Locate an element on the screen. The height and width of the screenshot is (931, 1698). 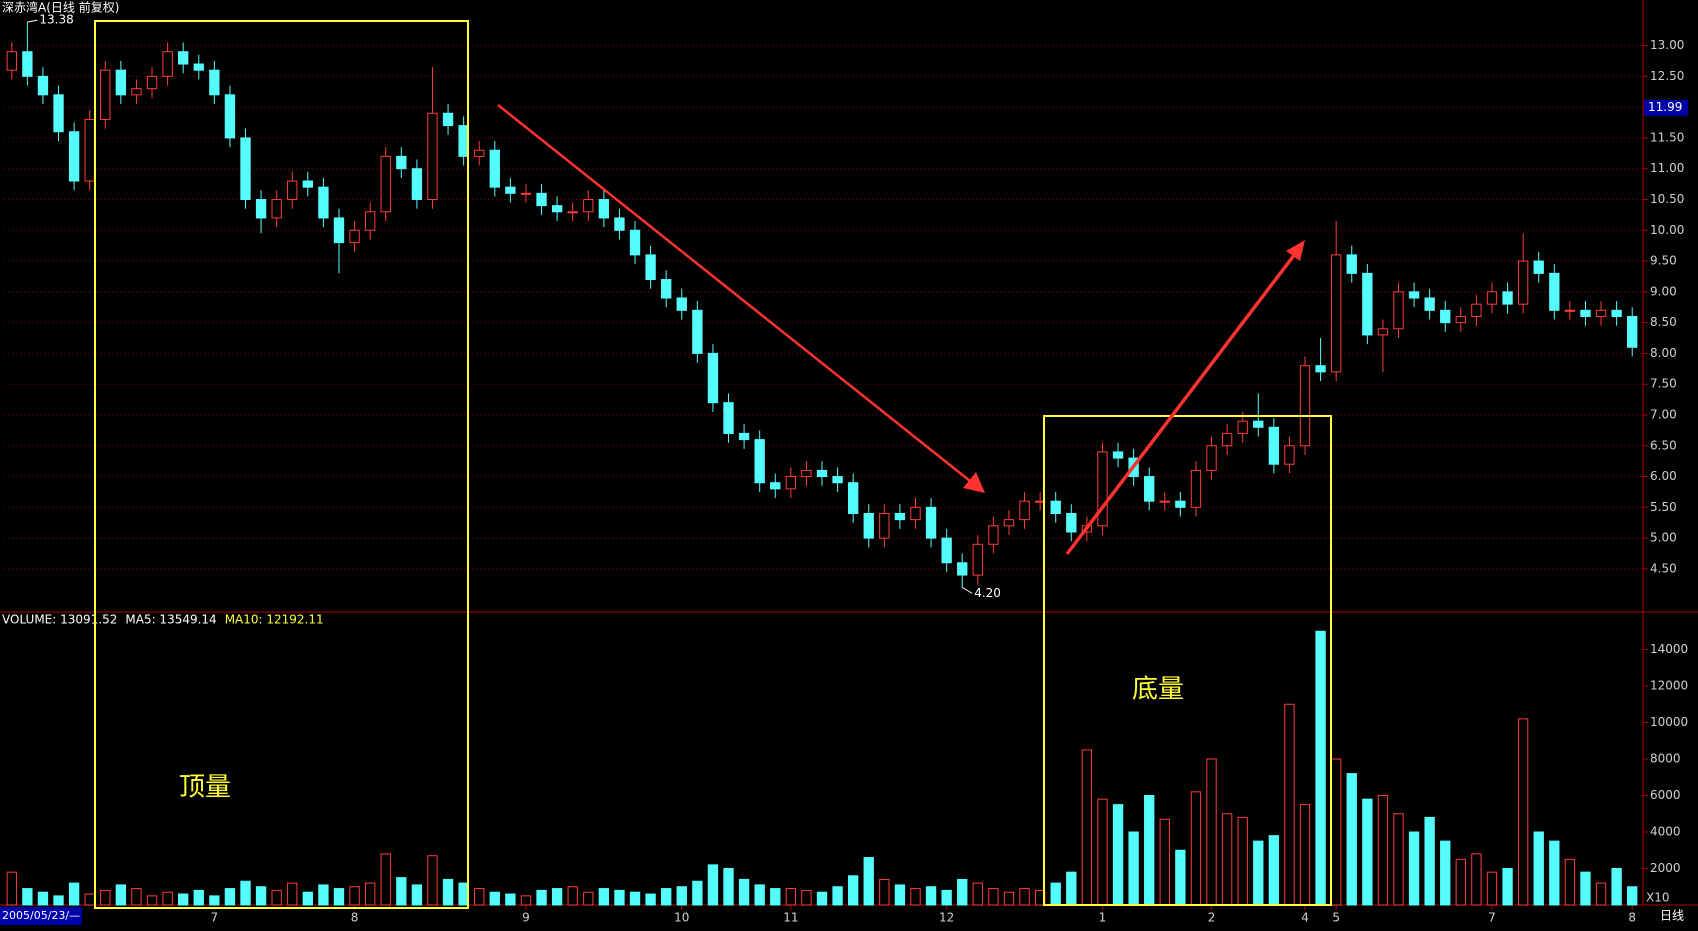
last-price-label: 11.99 is located at coordinates (1665, 107).